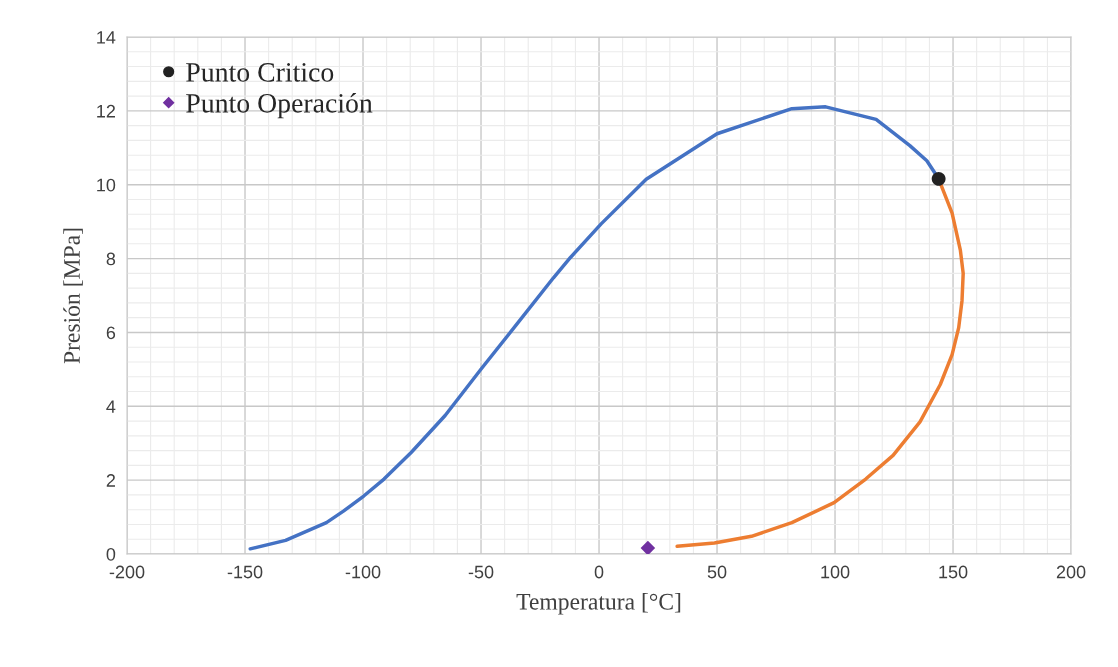 The width and height of the screenshot is (1118, 667). I want to click on y-tick-label: 8, so click(111, 259).